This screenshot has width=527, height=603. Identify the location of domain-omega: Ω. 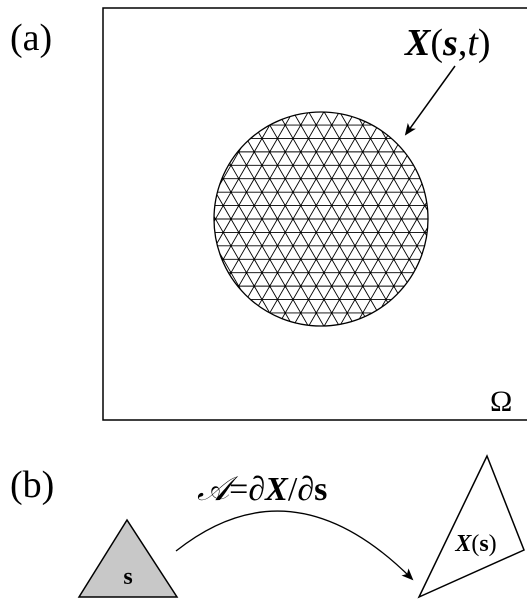
(501, 401).